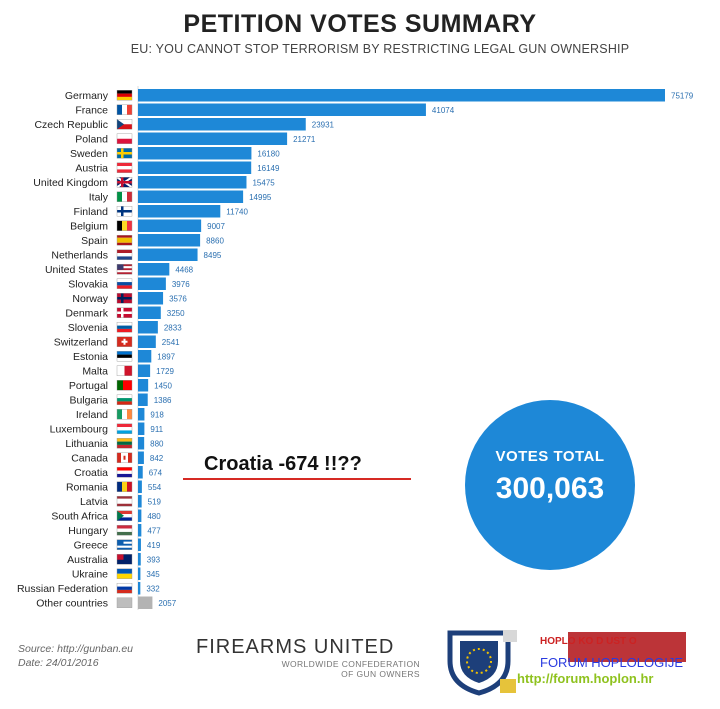 The height and width of the screenshot is (709, 720). What do you see at coordinates (90, 357) in the screenshot?
I see `country-label: Estonia` at bounding box center [90, 357].